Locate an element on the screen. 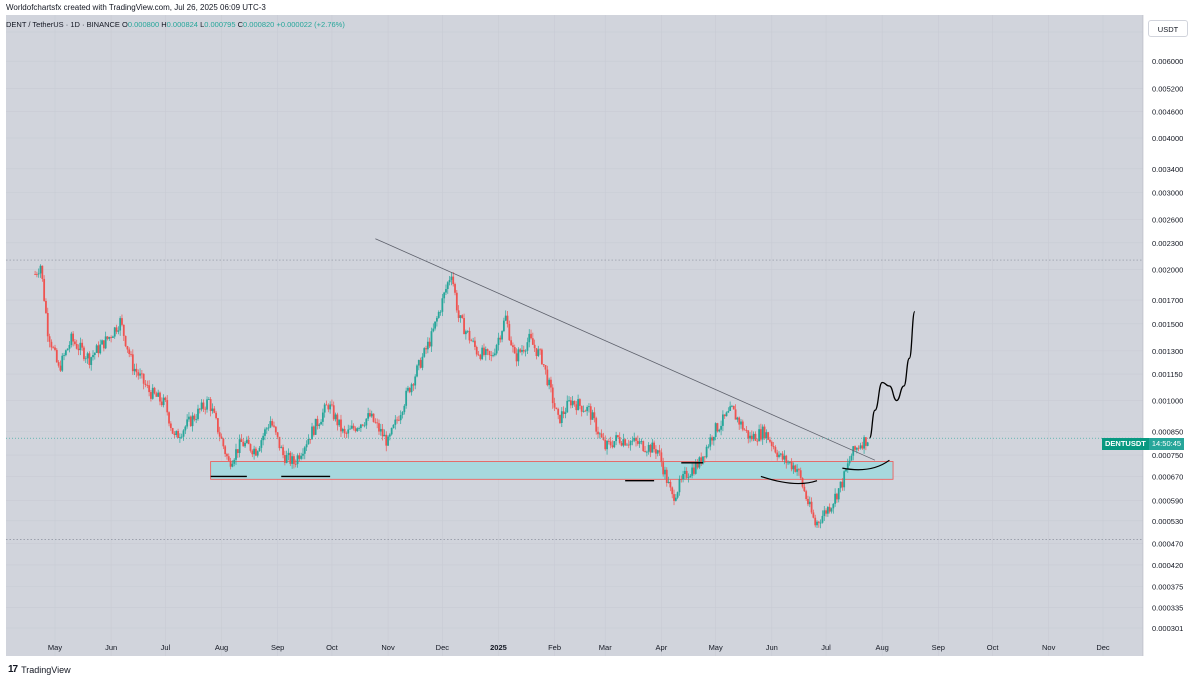  y-axis-tick-label: 0.000470 is located at coordinates (1167, 544).